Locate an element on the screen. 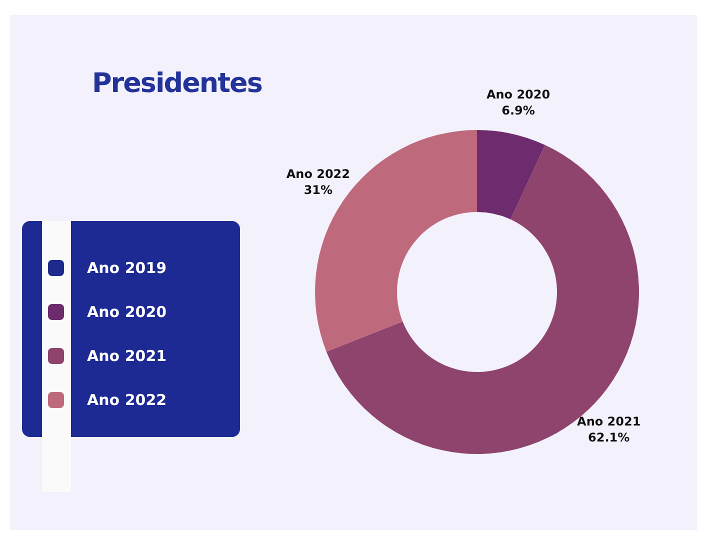 Image resolution: width=707 pixels, height=536 pixels. data-label: 62.1% is located at coordinates (609, 437).